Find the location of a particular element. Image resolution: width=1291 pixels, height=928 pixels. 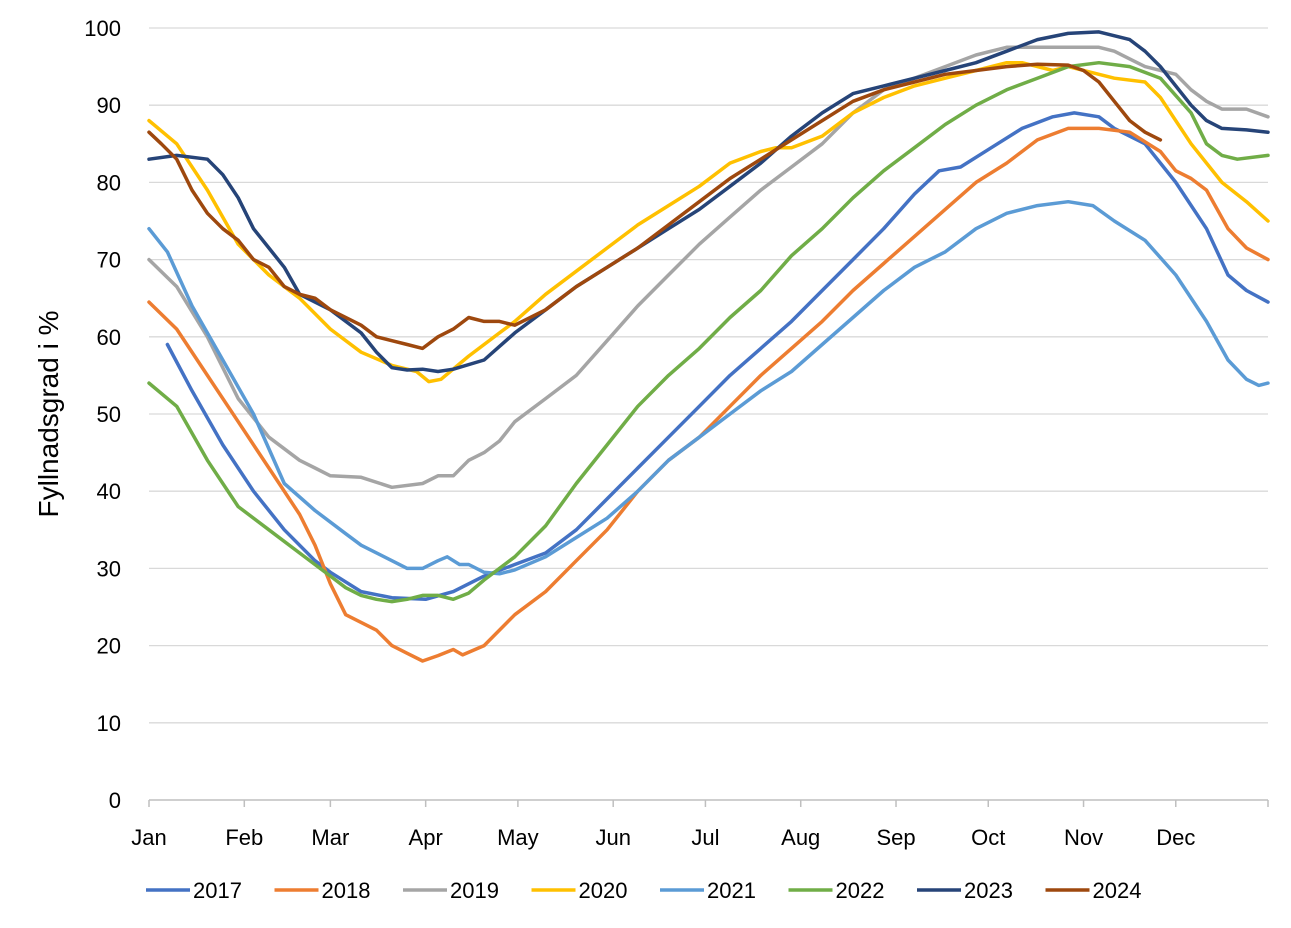

legend: 2017 2018 2019 2020 2021 2022 2023 2024 is located at coordinates (643, 890).